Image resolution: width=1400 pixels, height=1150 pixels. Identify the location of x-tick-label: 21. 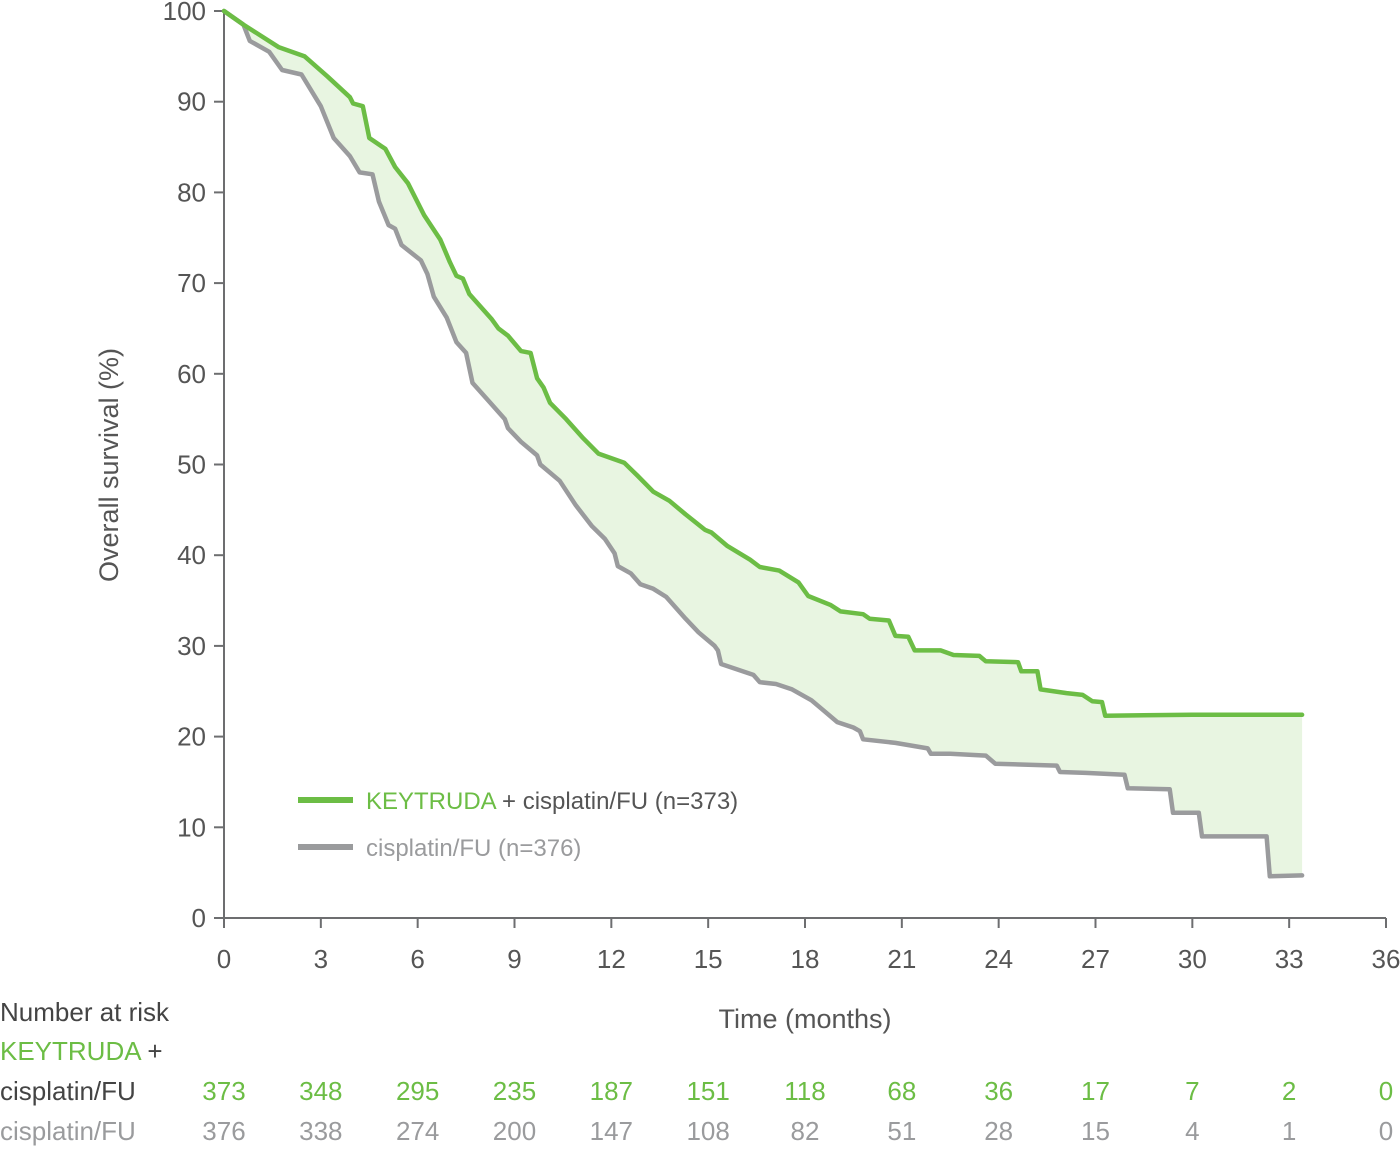
(901, 959).